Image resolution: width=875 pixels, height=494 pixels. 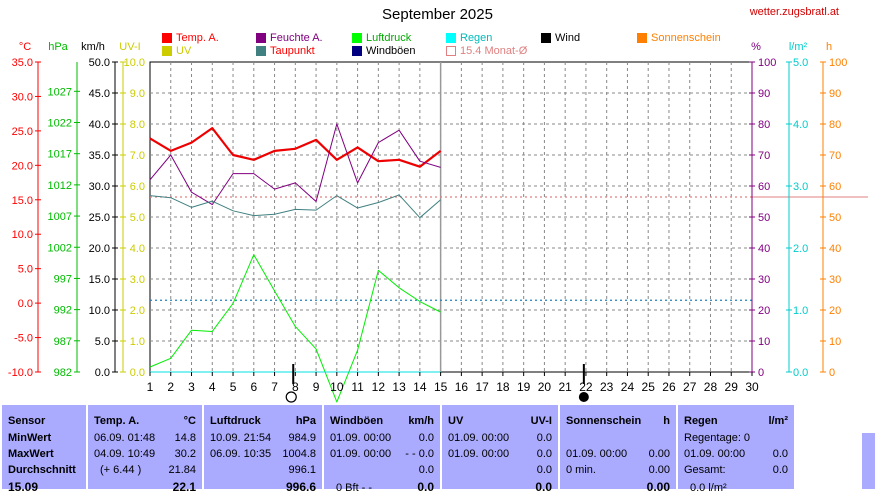 What do you see at coordinates (701, 421) in the screenshot?
I see `rain-header: Regen` at bounding box center [701, 421].